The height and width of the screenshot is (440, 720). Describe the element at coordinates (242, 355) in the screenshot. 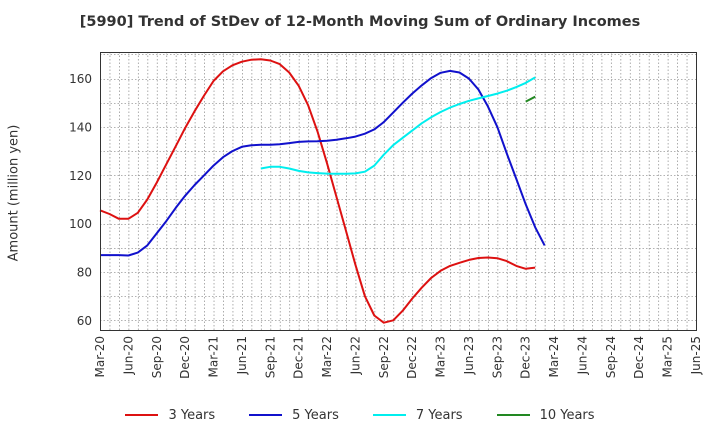

I see `x-tick-label: Jun-21` at that location.